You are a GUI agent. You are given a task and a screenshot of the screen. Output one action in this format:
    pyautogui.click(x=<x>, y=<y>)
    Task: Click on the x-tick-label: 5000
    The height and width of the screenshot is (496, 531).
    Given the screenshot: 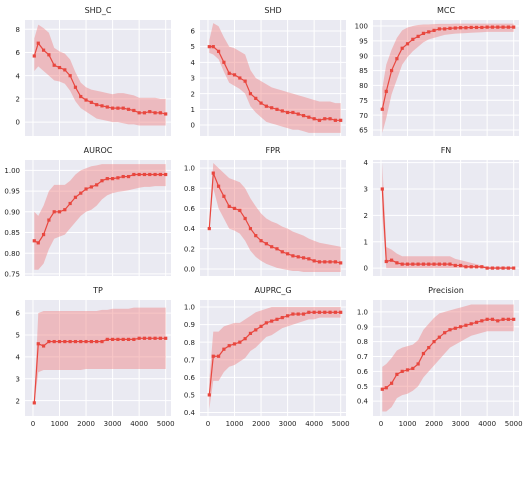 What is the action you would take?
    pyautogui.click(x=514, y=424)
    